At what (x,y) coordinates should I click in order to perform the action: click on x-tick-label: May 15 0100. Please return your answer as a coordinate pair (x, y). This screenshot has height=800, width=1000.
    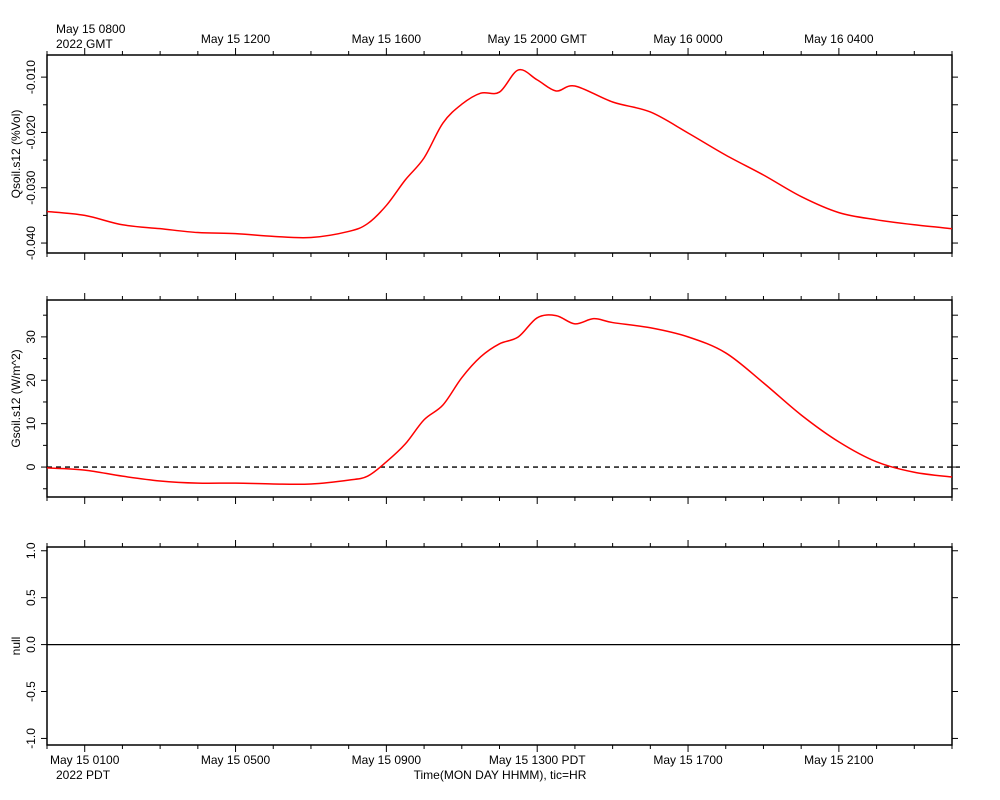
    Looking at the image, I should click on (85, 760).